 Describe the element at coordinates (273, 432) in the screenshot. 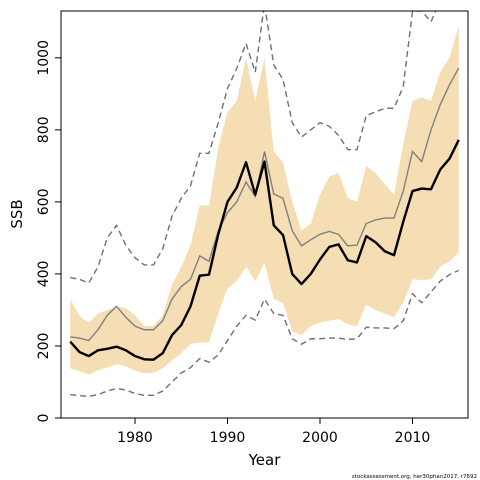

I see `x-axis: 1980 1990 2000 2010` at that location.